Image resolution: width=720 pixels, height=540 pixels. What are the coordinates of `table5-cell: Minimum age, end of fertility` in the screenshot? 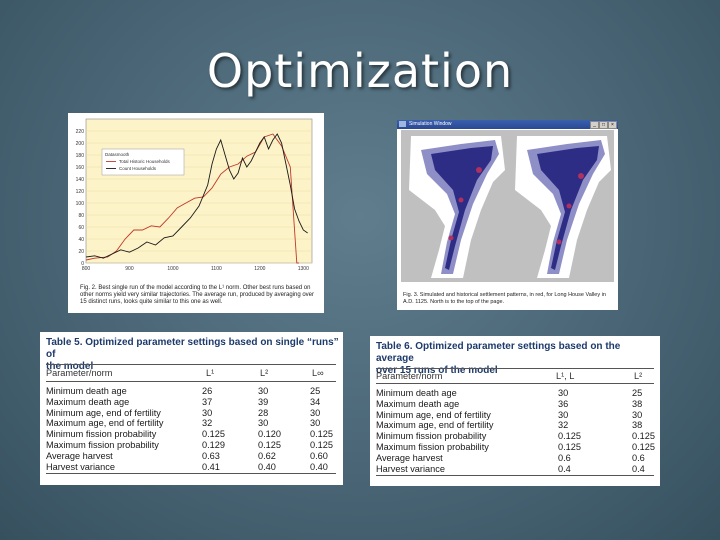 It's located at (103, 412).